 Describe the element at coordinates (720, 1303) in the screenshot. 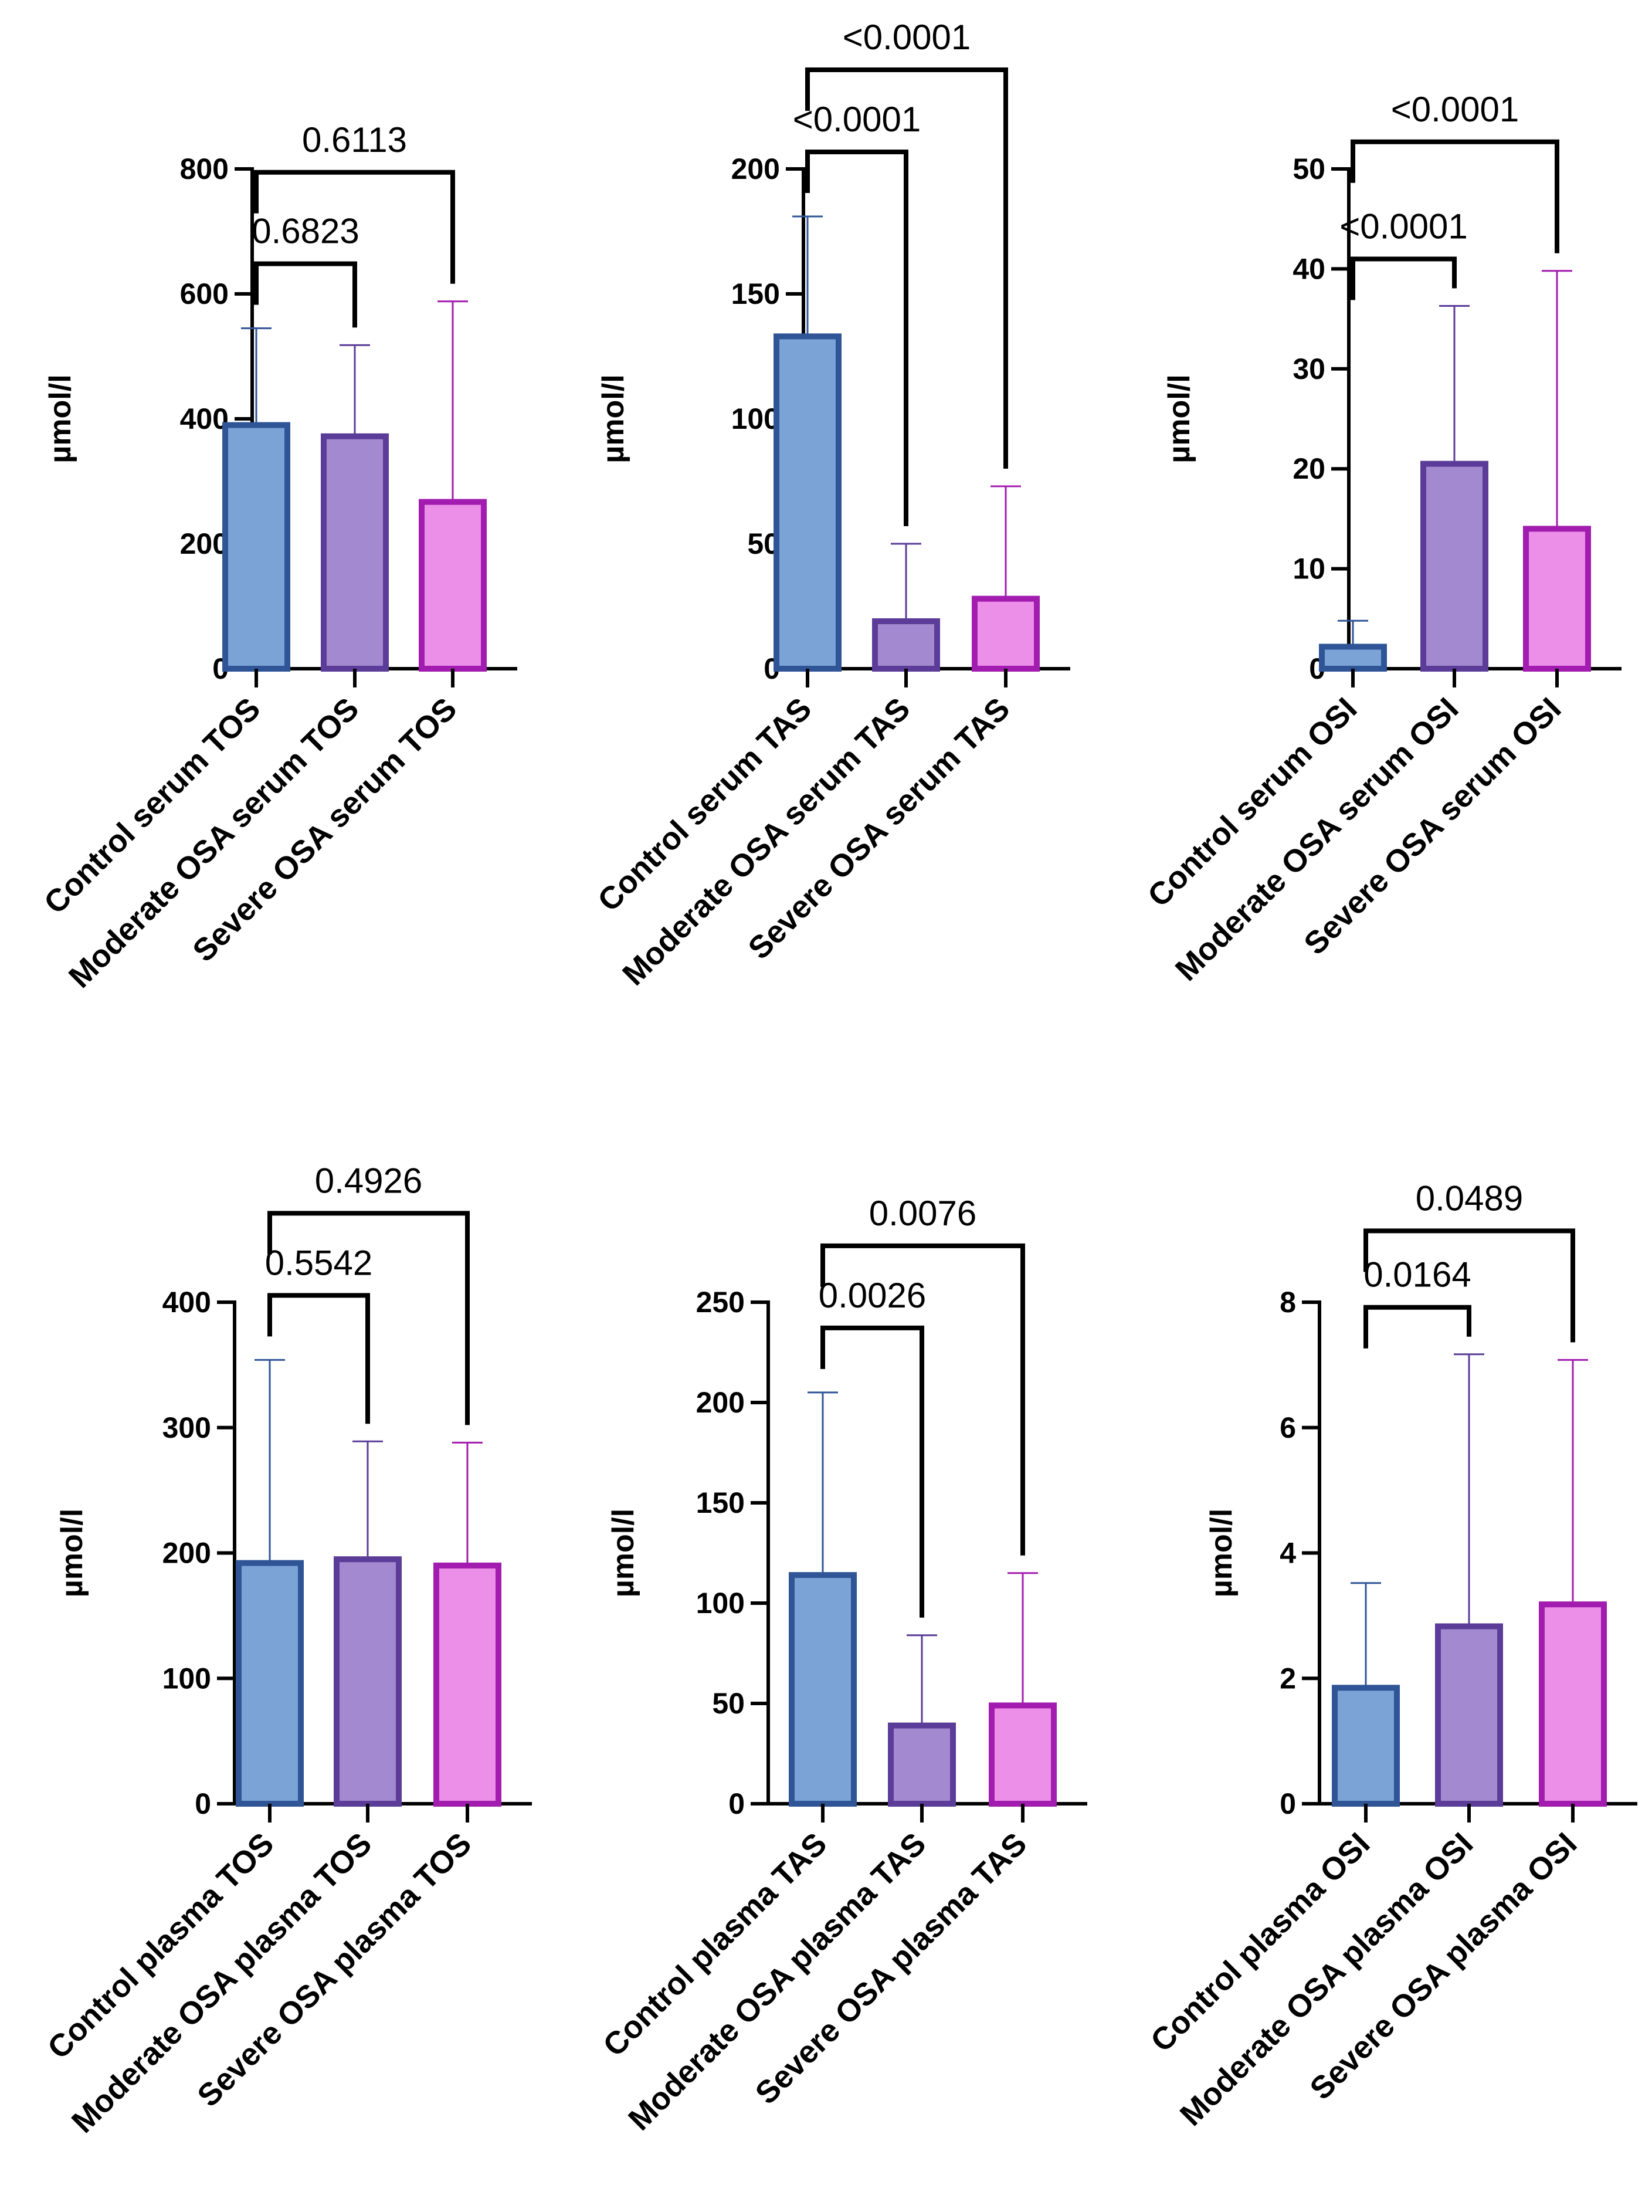

I see `y-tick-label: 250` at that location.